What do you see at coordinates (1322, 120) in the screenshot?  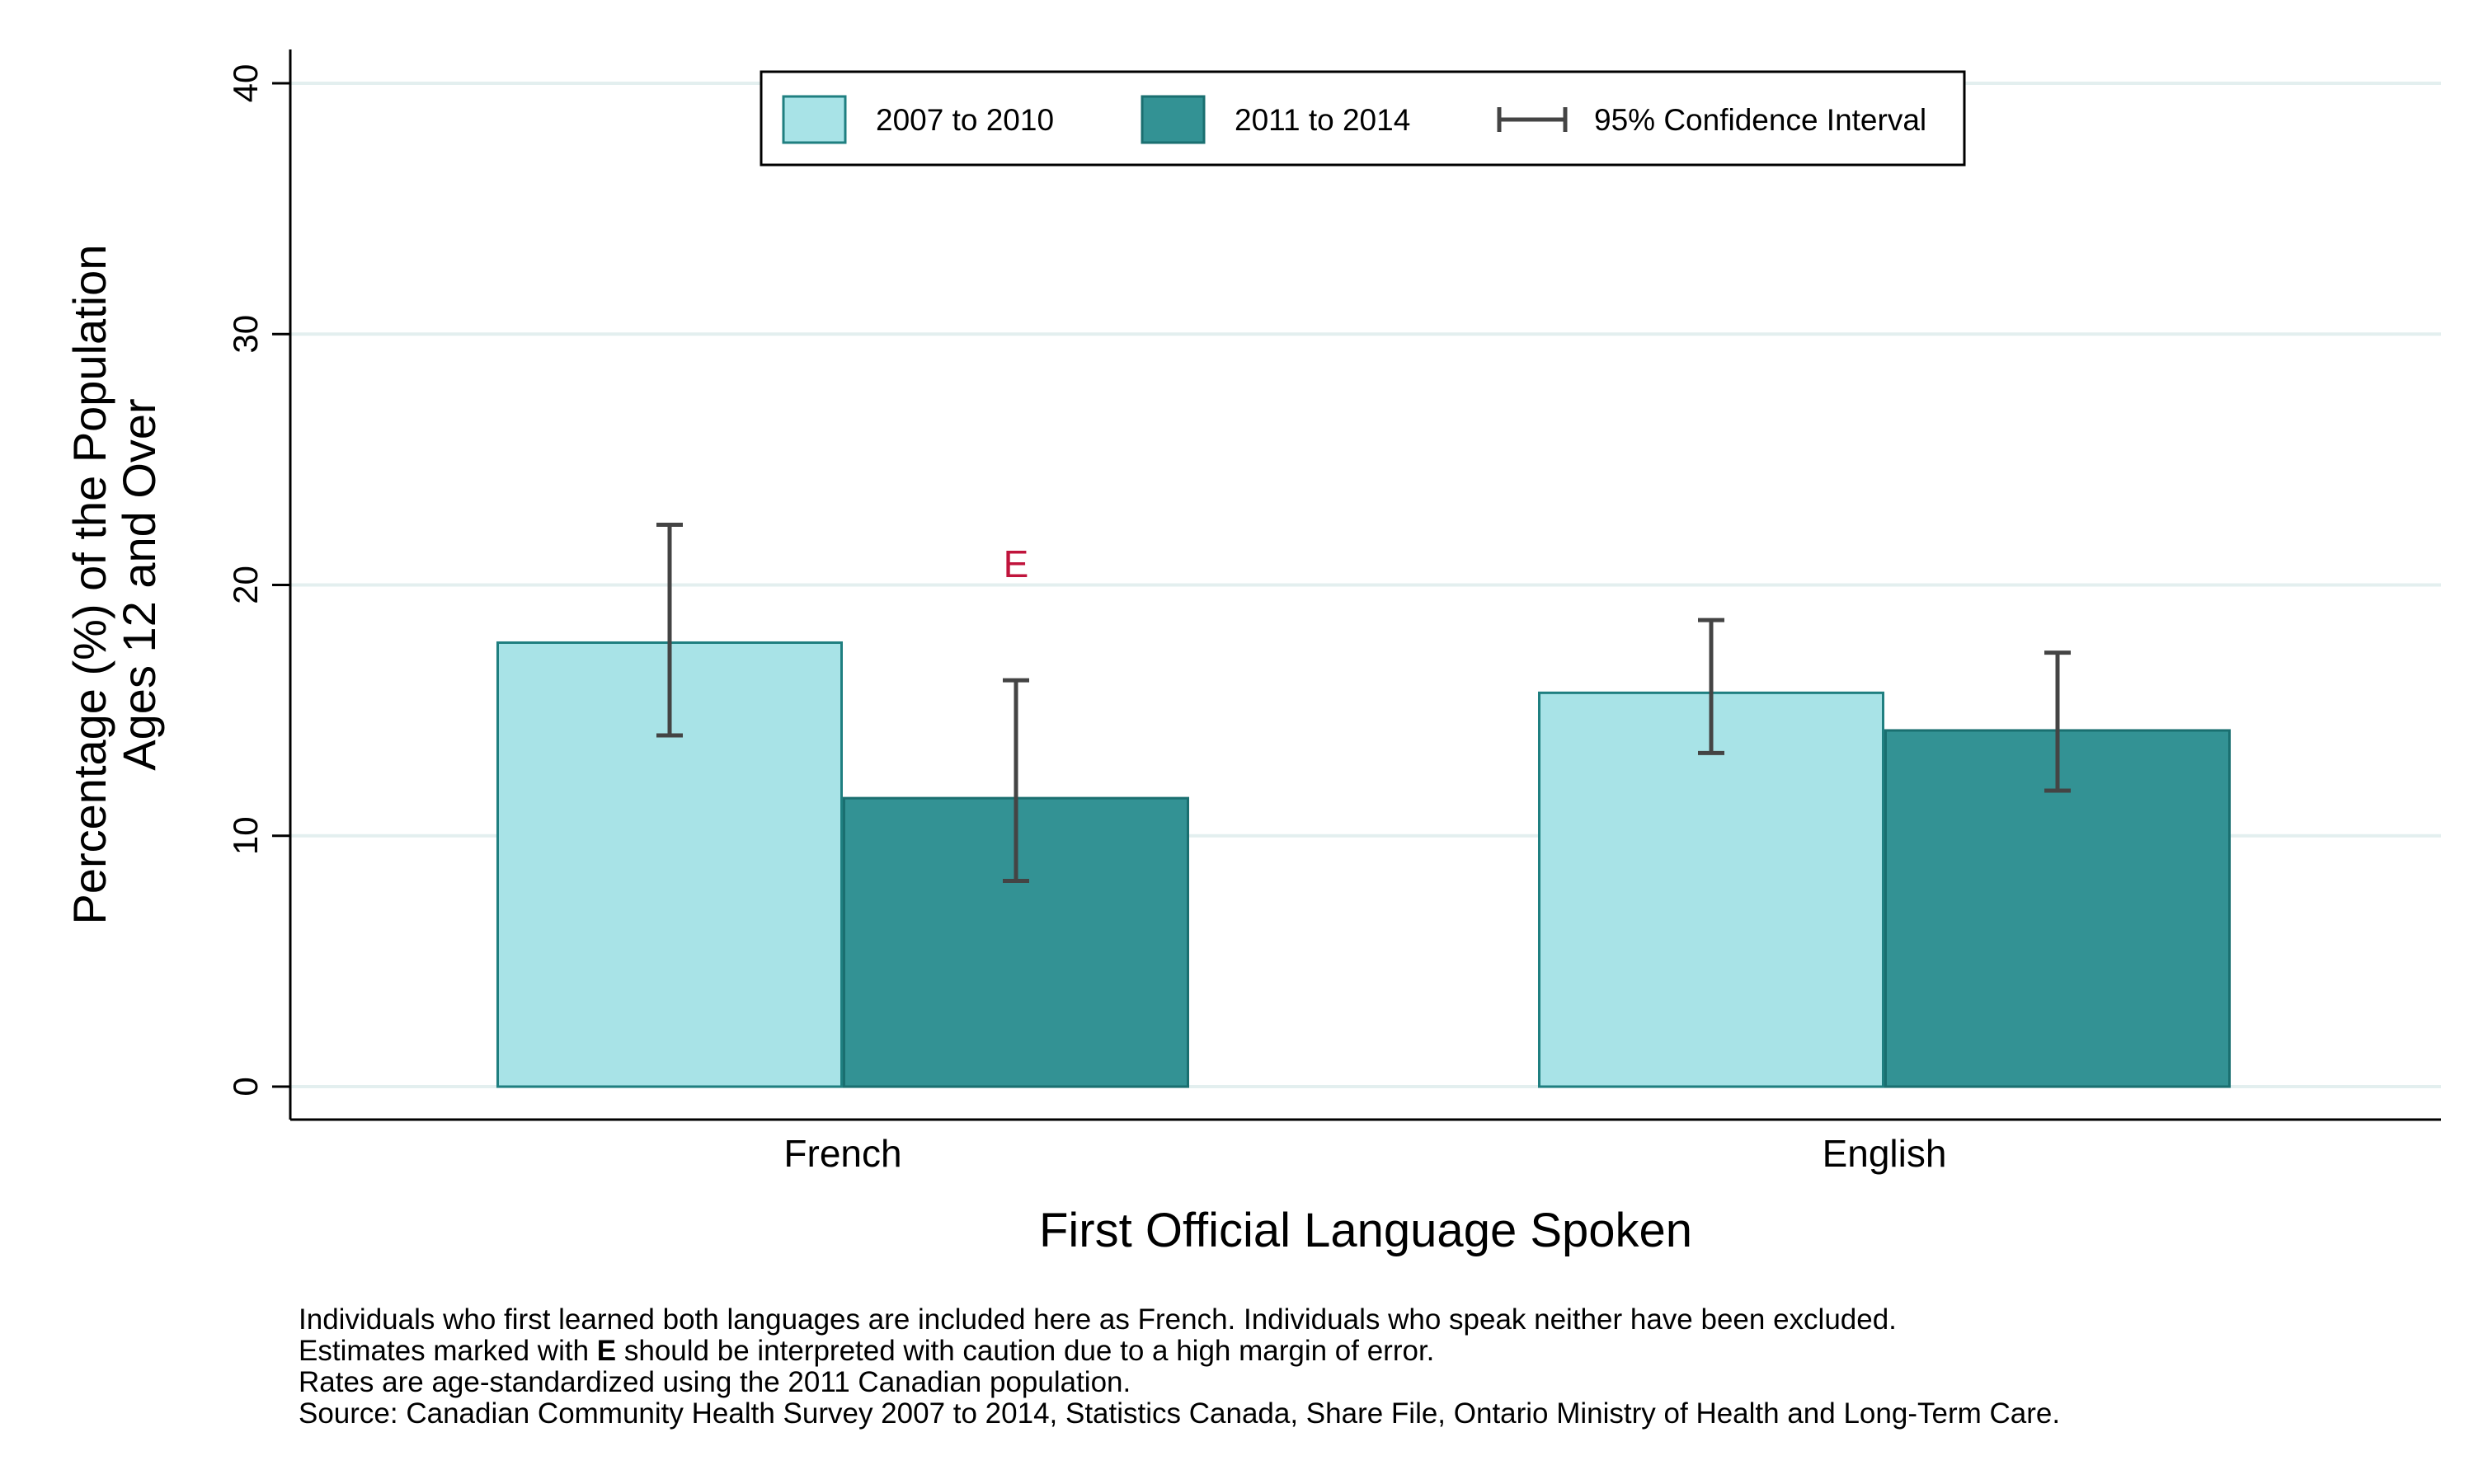 I see `legend-label: 2011 to 2014` at bounding box center [1322, 120].